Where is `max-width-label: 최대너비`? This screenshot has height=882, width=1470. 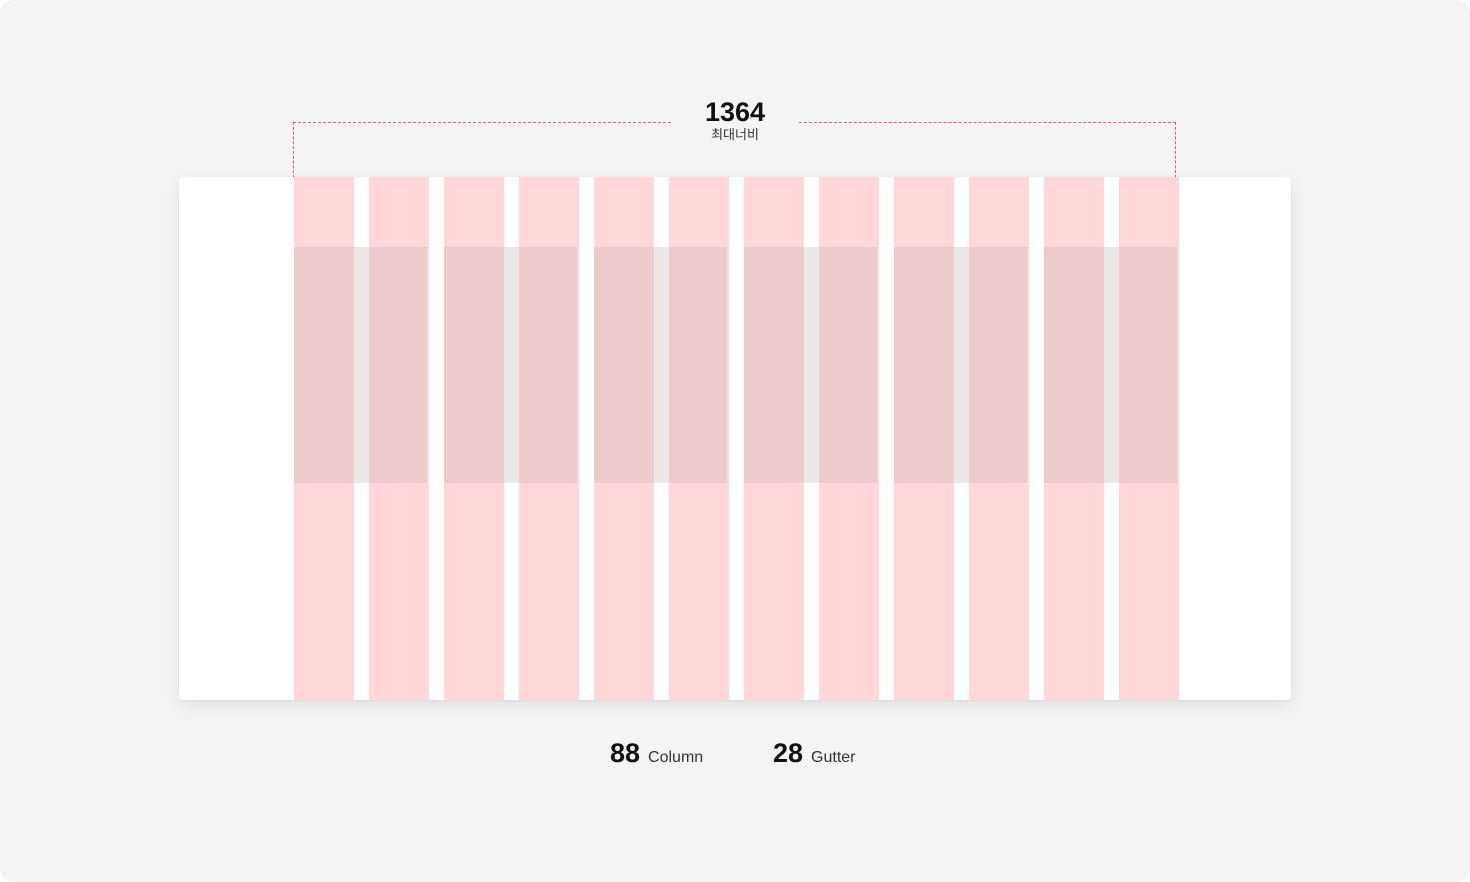 max-width-label: 최대너비 is located at coordinates (735, 134).